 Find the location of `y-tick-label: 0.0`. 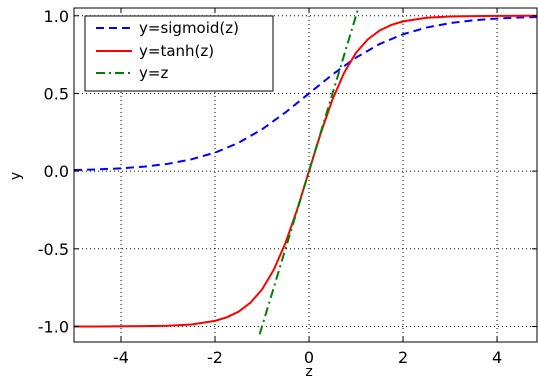

y-tick-label: 0.0 is located at coordinates (56, 171).